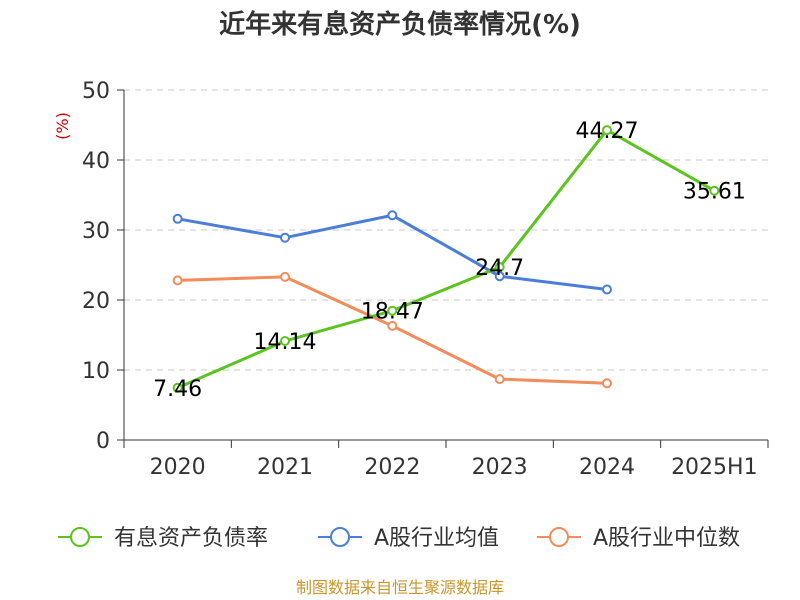  Describe the element at coordinates (666, 538) in the screenshot. I see `legend-label: A股行业中位数` at that location.